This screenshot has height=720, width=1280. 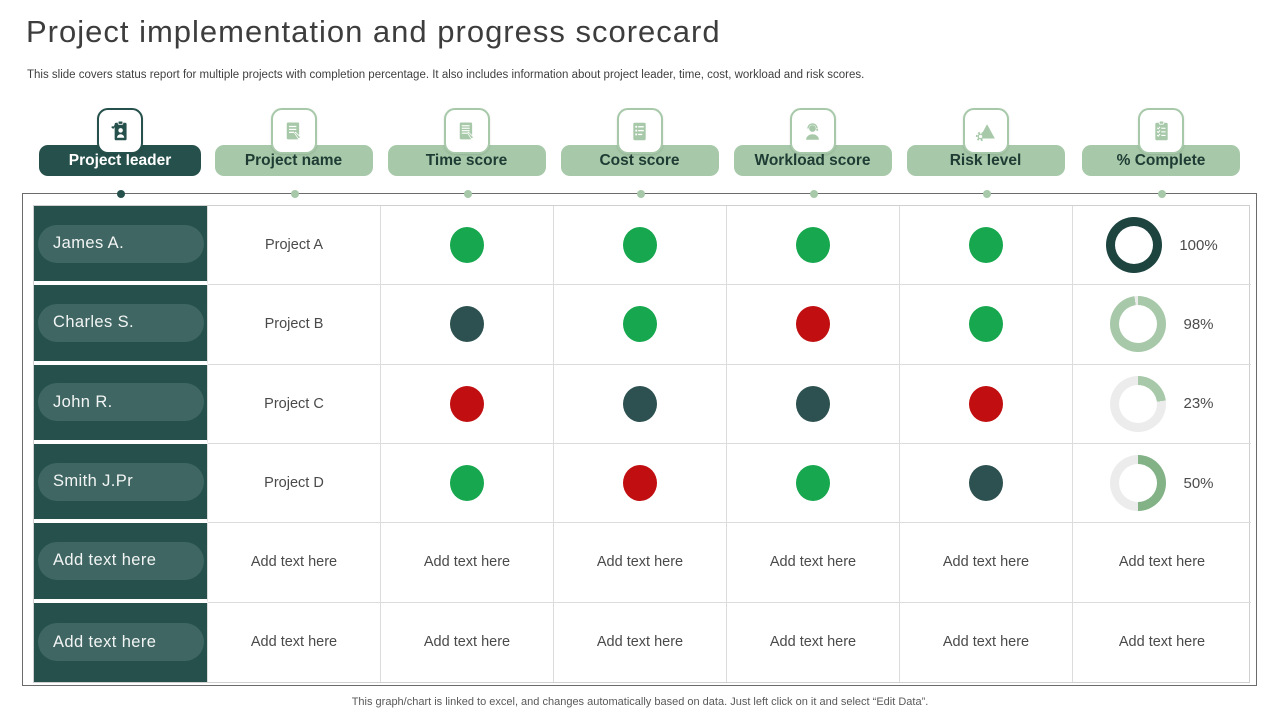 What do you see at coordinates (293, 131) in the screenshot?
I see `document-pencil-icon` at bounding box center [293, 131].